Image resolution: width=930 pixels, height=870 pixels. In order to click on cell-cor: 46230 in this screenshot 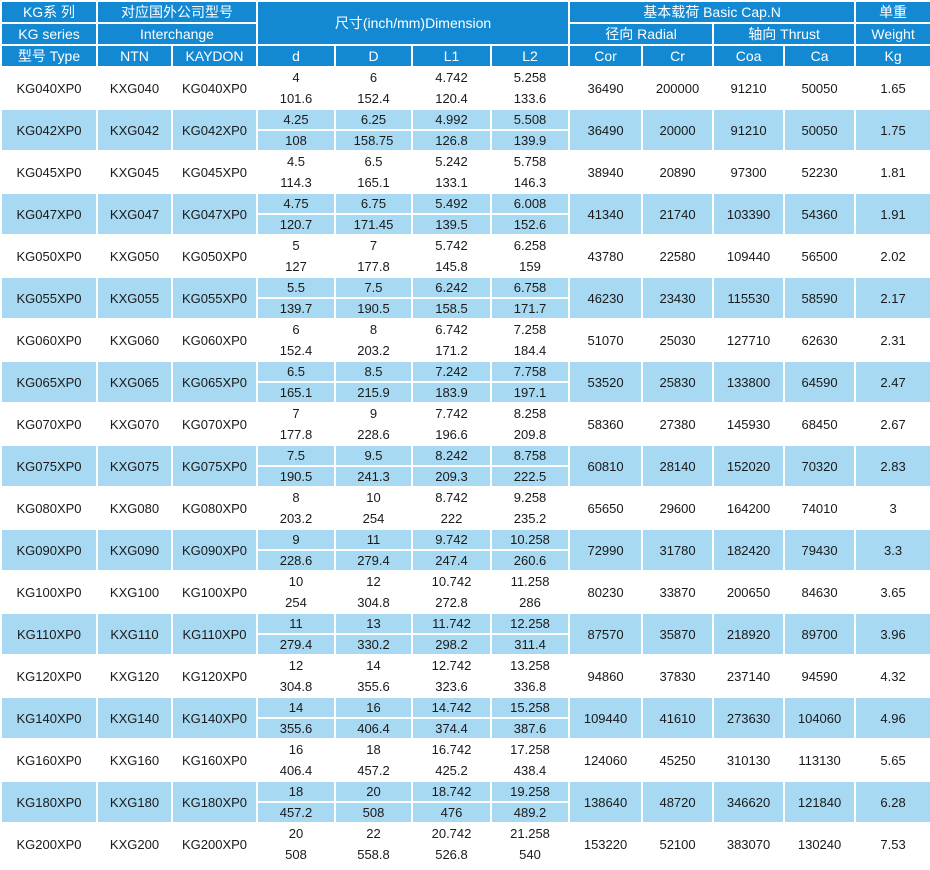, I will do `click(606, 298)`.